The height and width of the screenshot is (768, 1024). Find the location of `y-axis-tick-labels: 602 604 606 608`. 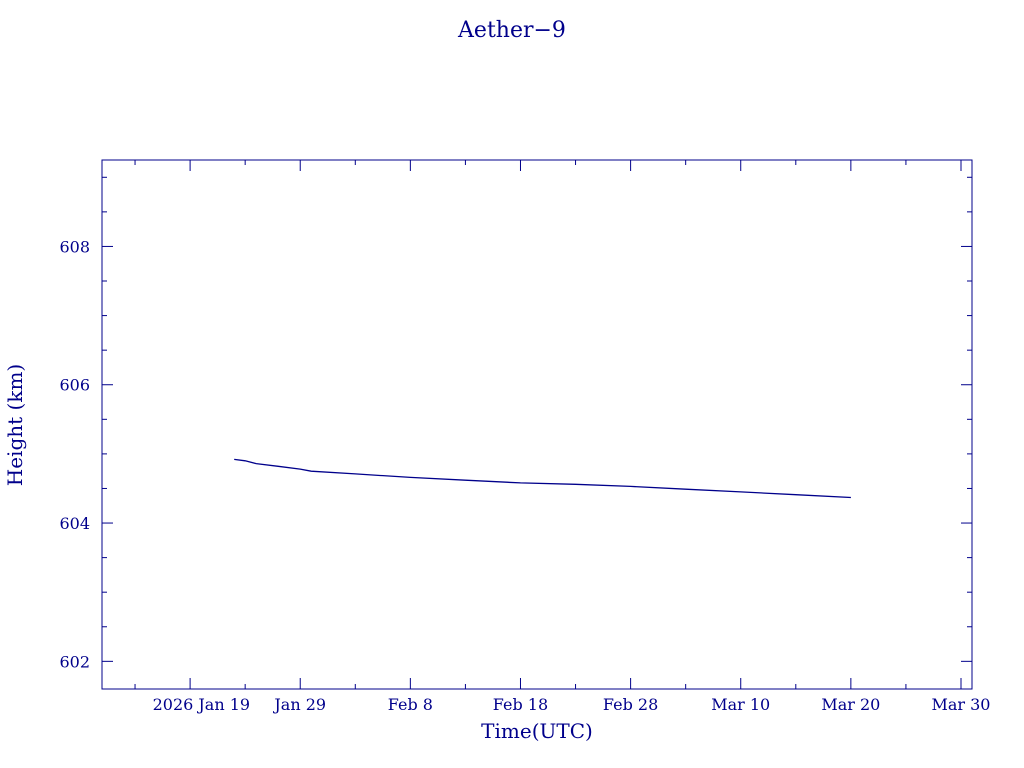

y-axis-tick-labels: 602 604 606 608 is located at coordinates (74, 454).